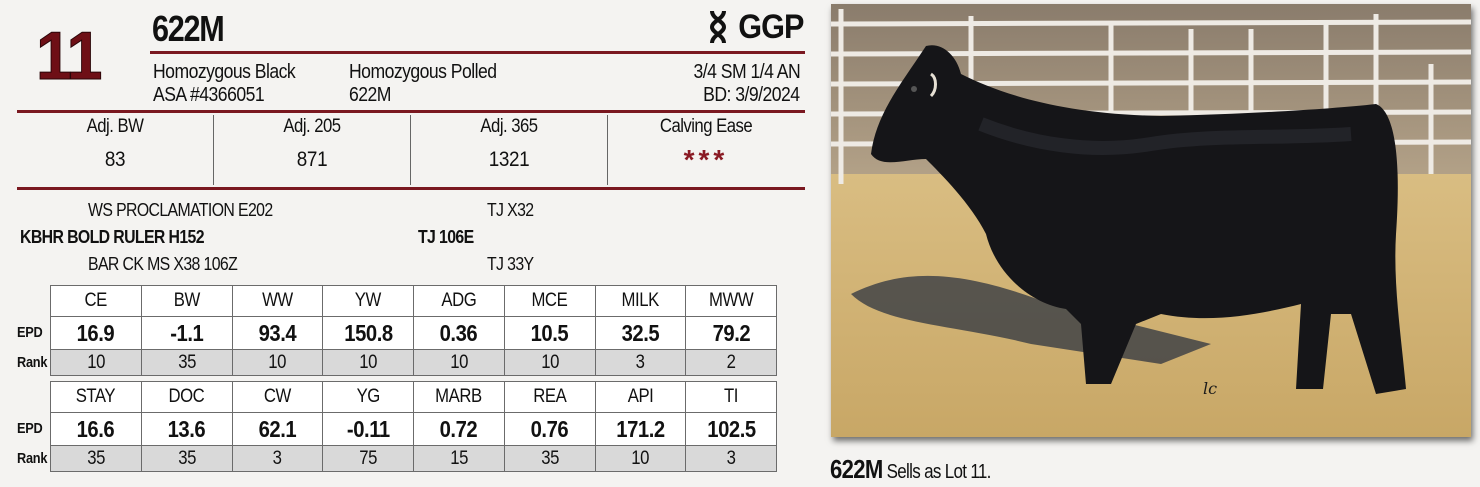 Image resolution: width=1480 pixels, height=487 pixels. I want to click on registration-number: ASA #4366051, so click(209, 95).